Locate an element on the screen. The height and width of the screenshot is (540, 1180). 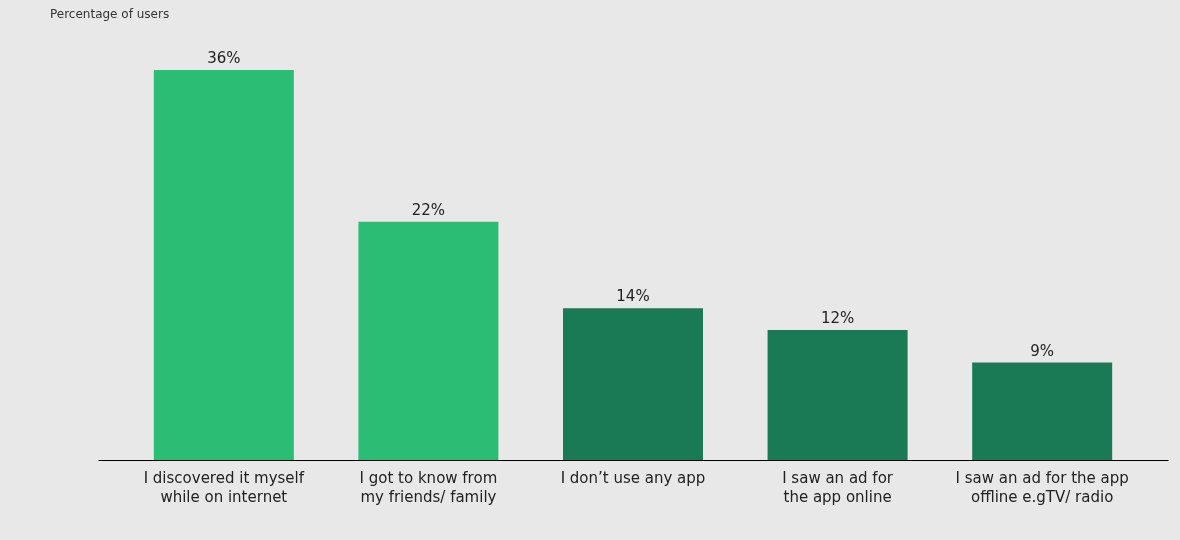
x-tick-label: I don’t use any app is located at coordinates (633, 477).